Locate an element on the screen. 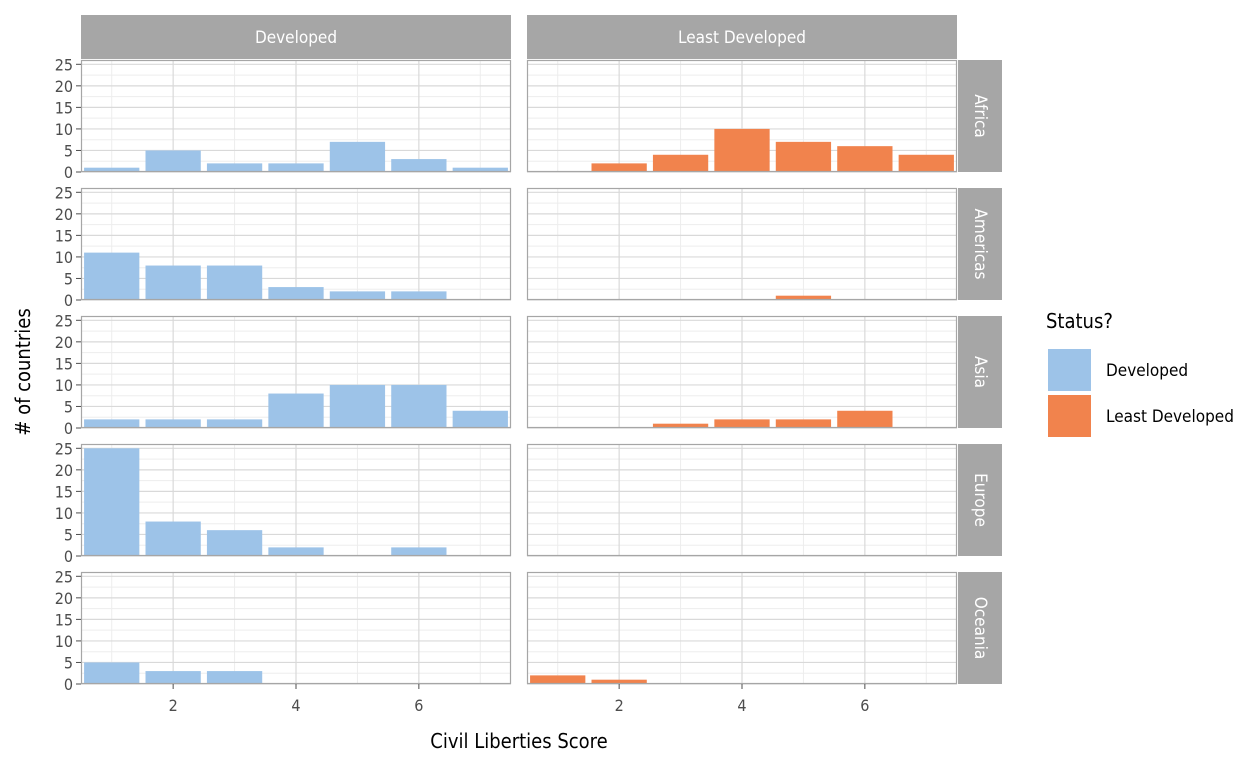 Image resolution: width=1248 pixels, height=768 pixels. bar-least-developed-africa-x2 is located at coordinates (619, 167).